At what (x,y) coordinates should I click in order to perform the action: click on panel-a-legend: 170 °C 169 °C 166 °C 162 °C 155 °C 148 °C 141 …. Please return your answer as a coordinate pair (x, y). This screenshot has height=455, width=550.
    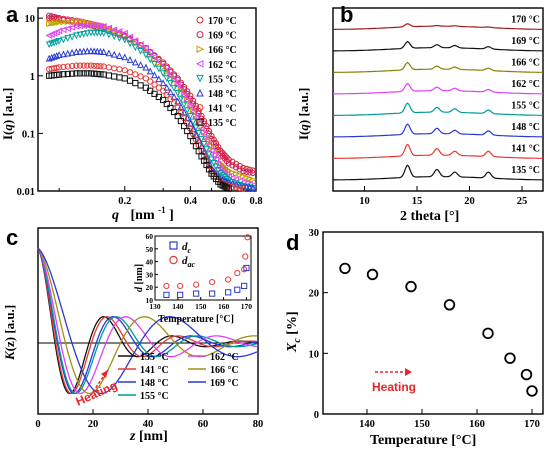
    Looking at the image, I should click on (216, 72).